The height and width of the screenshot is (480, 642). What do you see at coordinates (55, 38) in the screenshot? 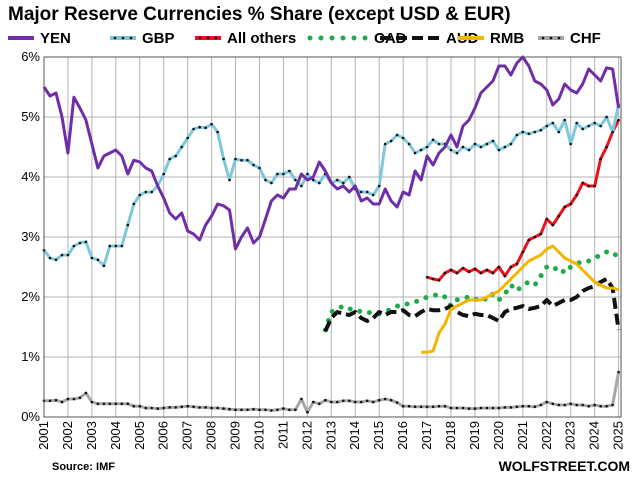
I see `legend-label: YEN` at bounding box center [55, 38].